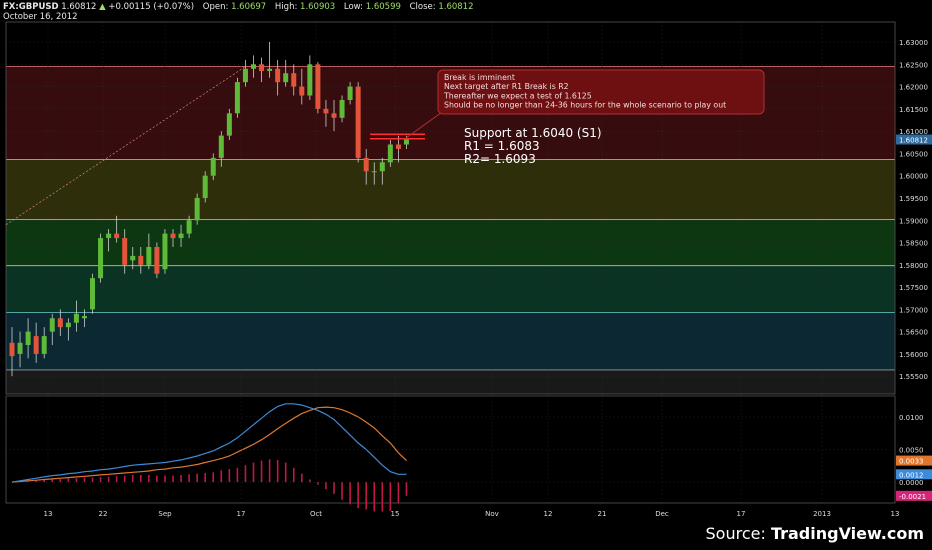 This screenshot has width=932, height=550. Describe the element at coordinates (913, 43) in the screenshot. I see `price-tick-label: 1.63000` at that location.